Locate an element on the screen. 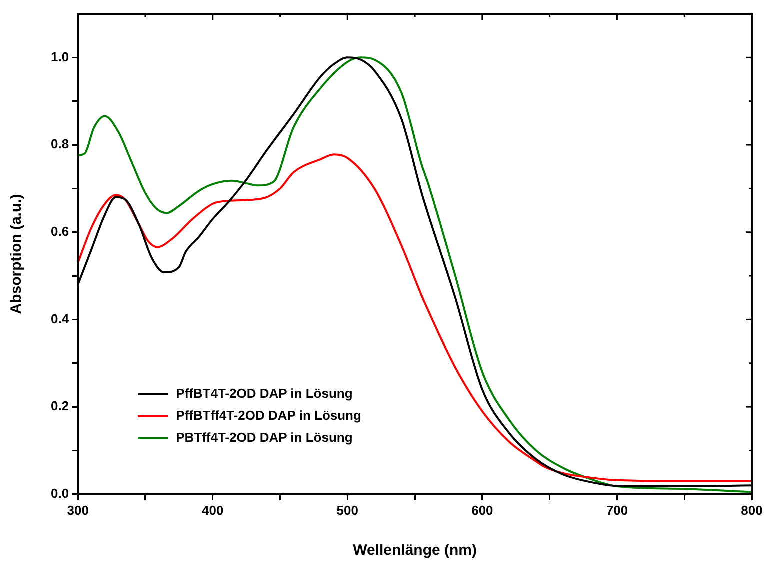  x-tick-label: 600 is located at coordinates (483, 510).